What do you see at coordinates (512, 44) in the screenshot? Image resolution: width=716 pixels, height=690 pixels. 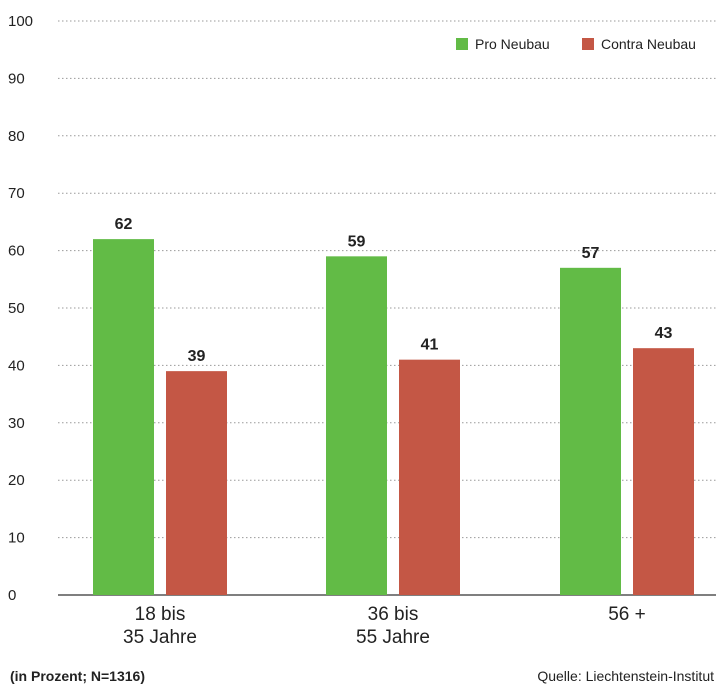 I see `legend-label: Pro Neubau` at bounding box center [512, 44].